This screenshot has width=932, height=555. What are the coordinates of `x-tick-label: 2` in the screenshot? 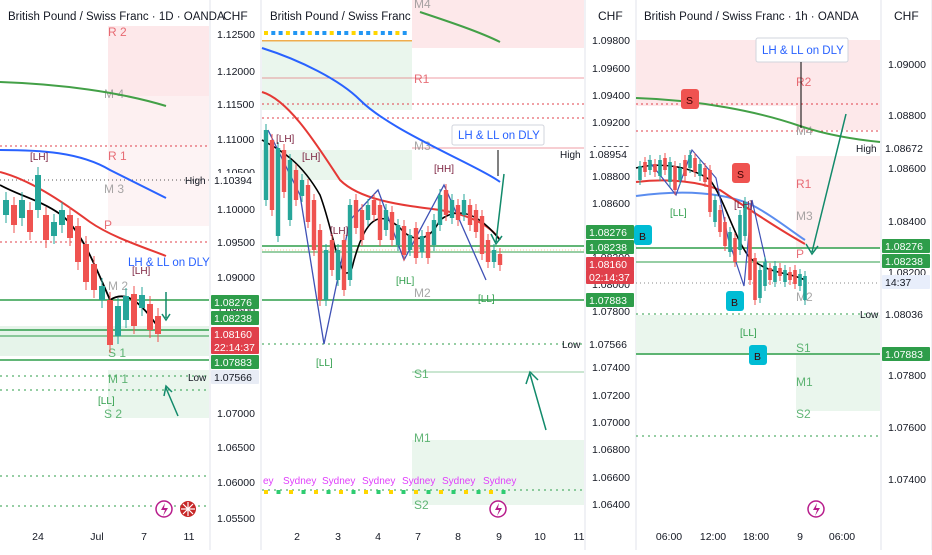 It's located at (297, 537).